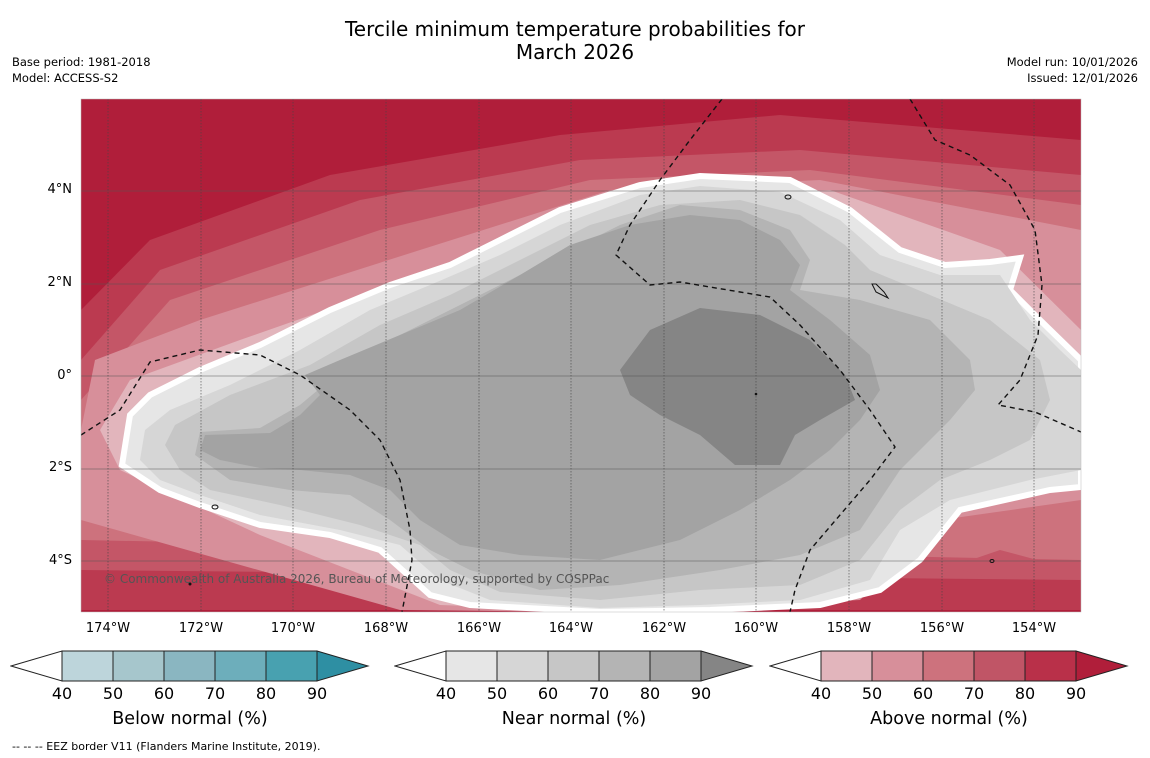 This screenshot has width=1150, height=758. I want to click on above-tick-80: 80, so click(1025, 693).